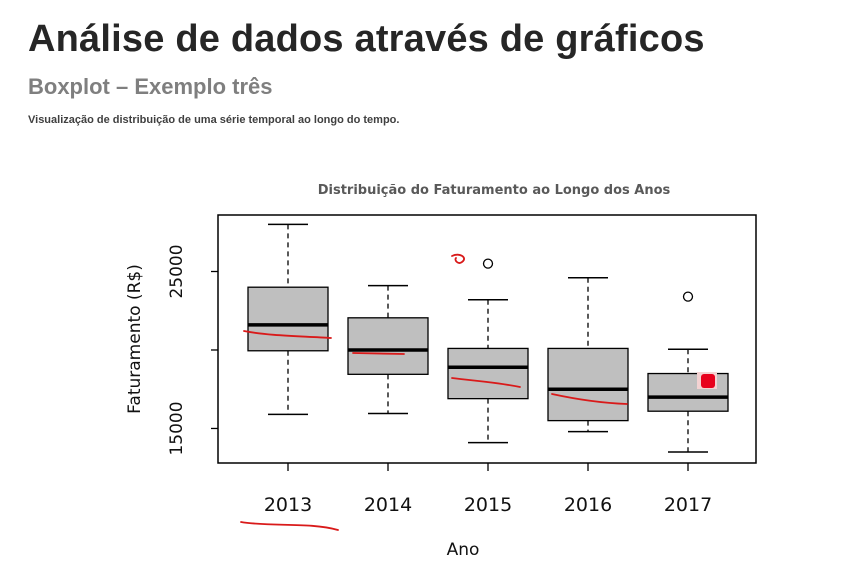 The image size is (865, 581). I want to click on annotation-stroke-2015, so click(486, 382).